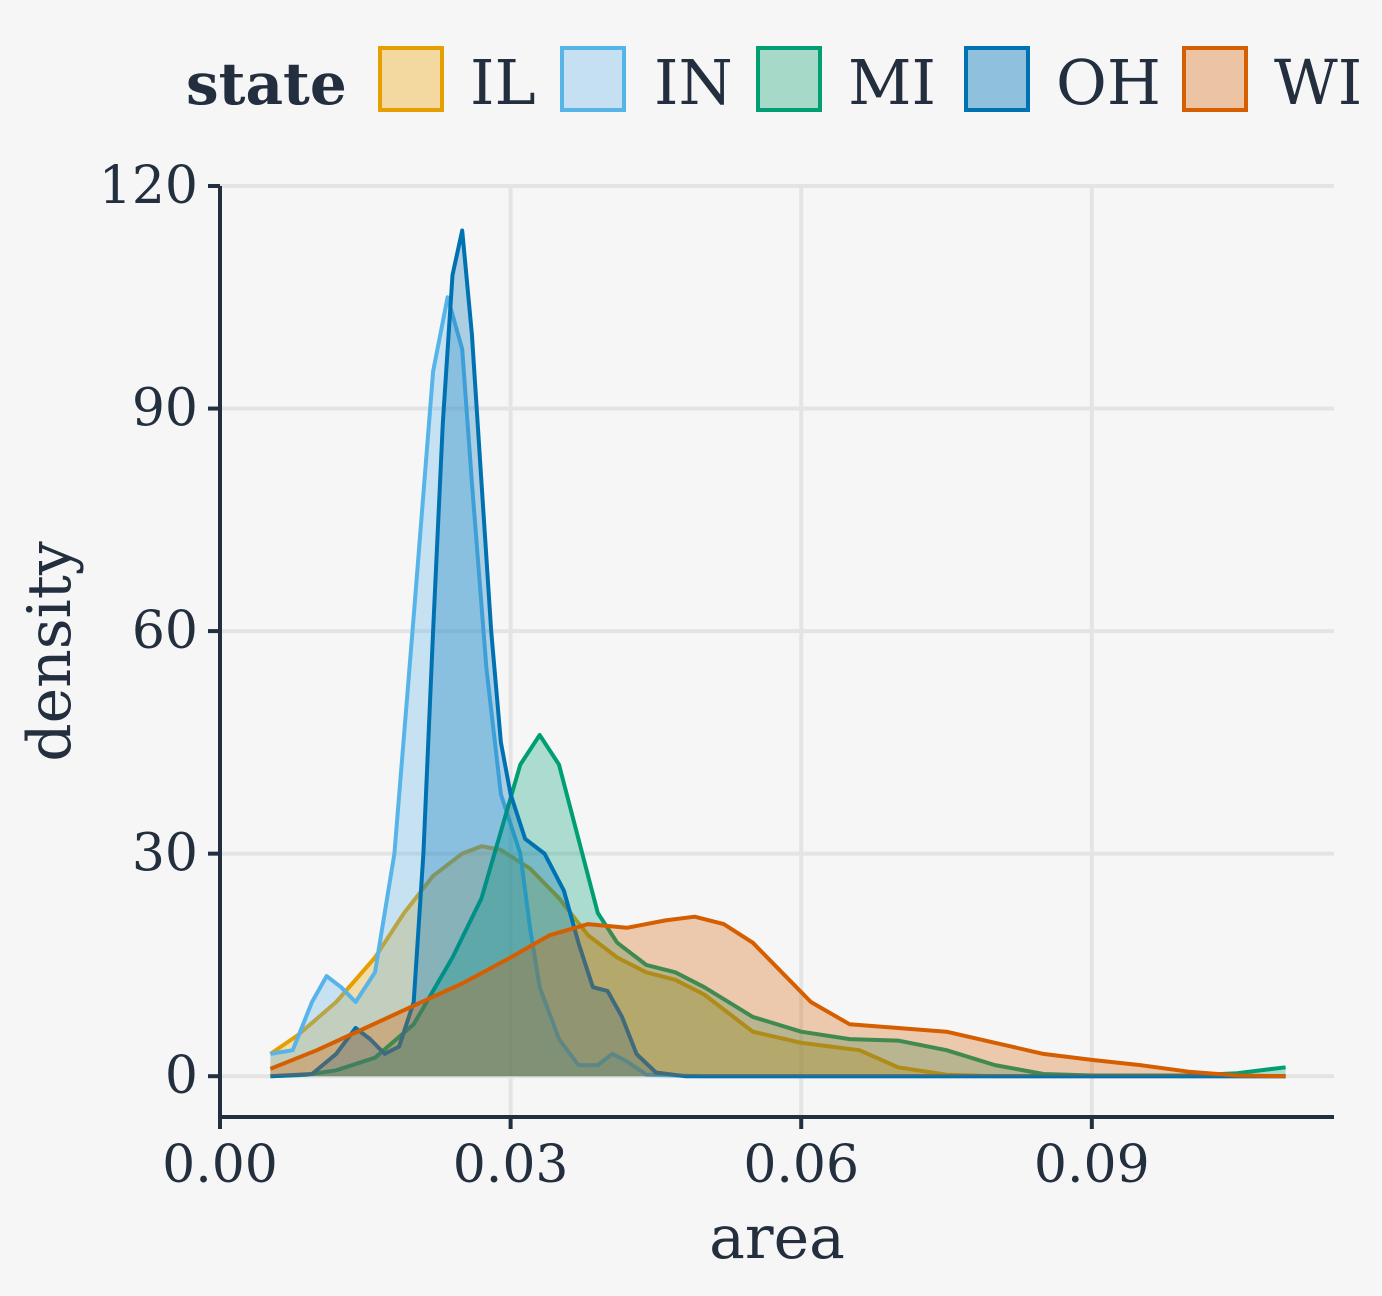 This screenshot has width=1382, height=1296. I want to click on series-line-wi, so click(777, 996).